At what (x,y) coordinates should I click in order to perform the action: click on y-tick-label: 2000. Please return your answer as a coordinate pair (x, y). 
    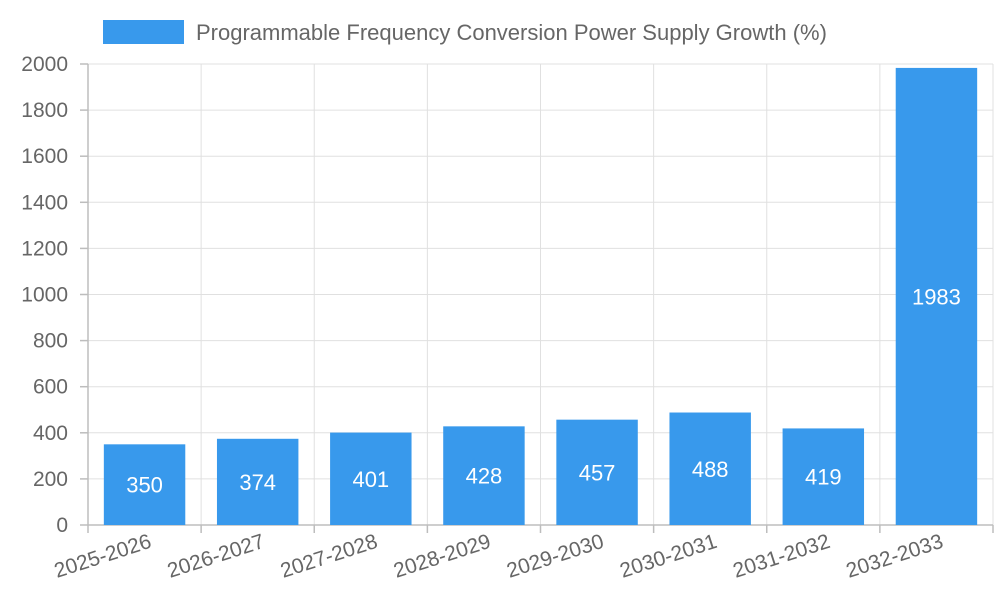
    Looking at the image, I should click on (44, 64).